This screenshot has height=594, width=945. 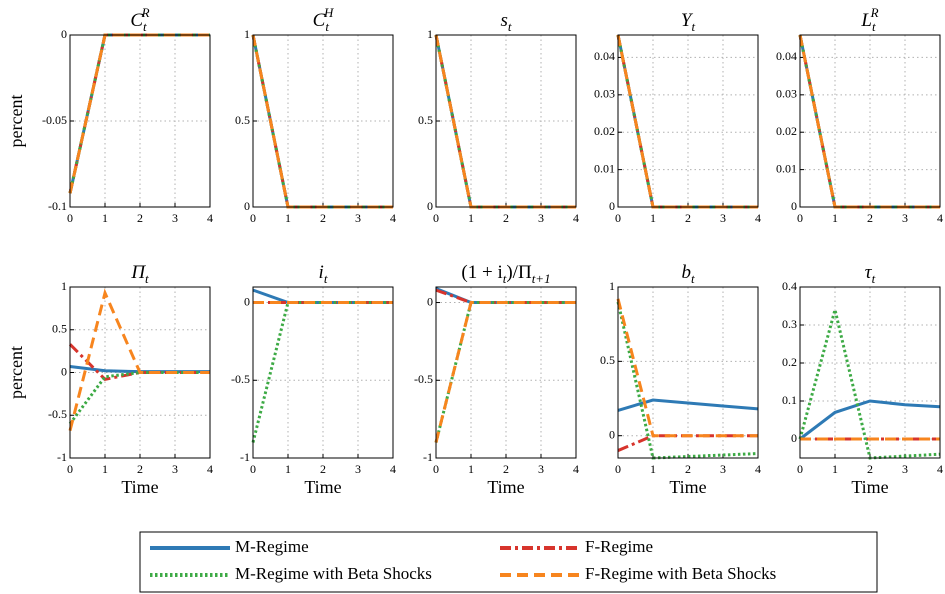 I want to click on title-part: b, so click(x=686, y=272).